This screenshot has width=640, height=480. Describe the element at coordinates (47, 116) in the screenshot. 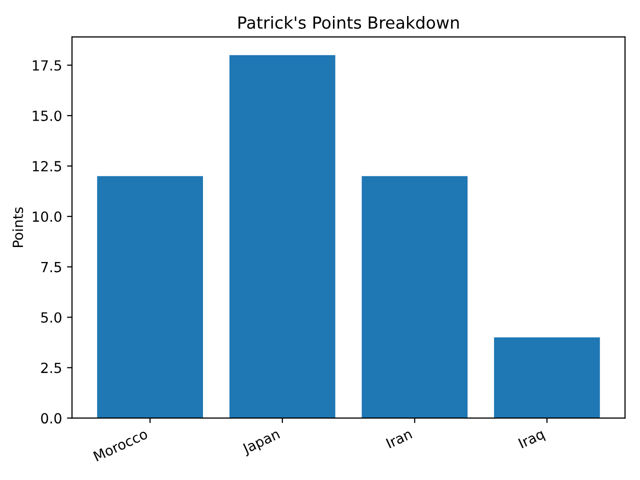

I see `y-tick-label: 15.0` at that location.